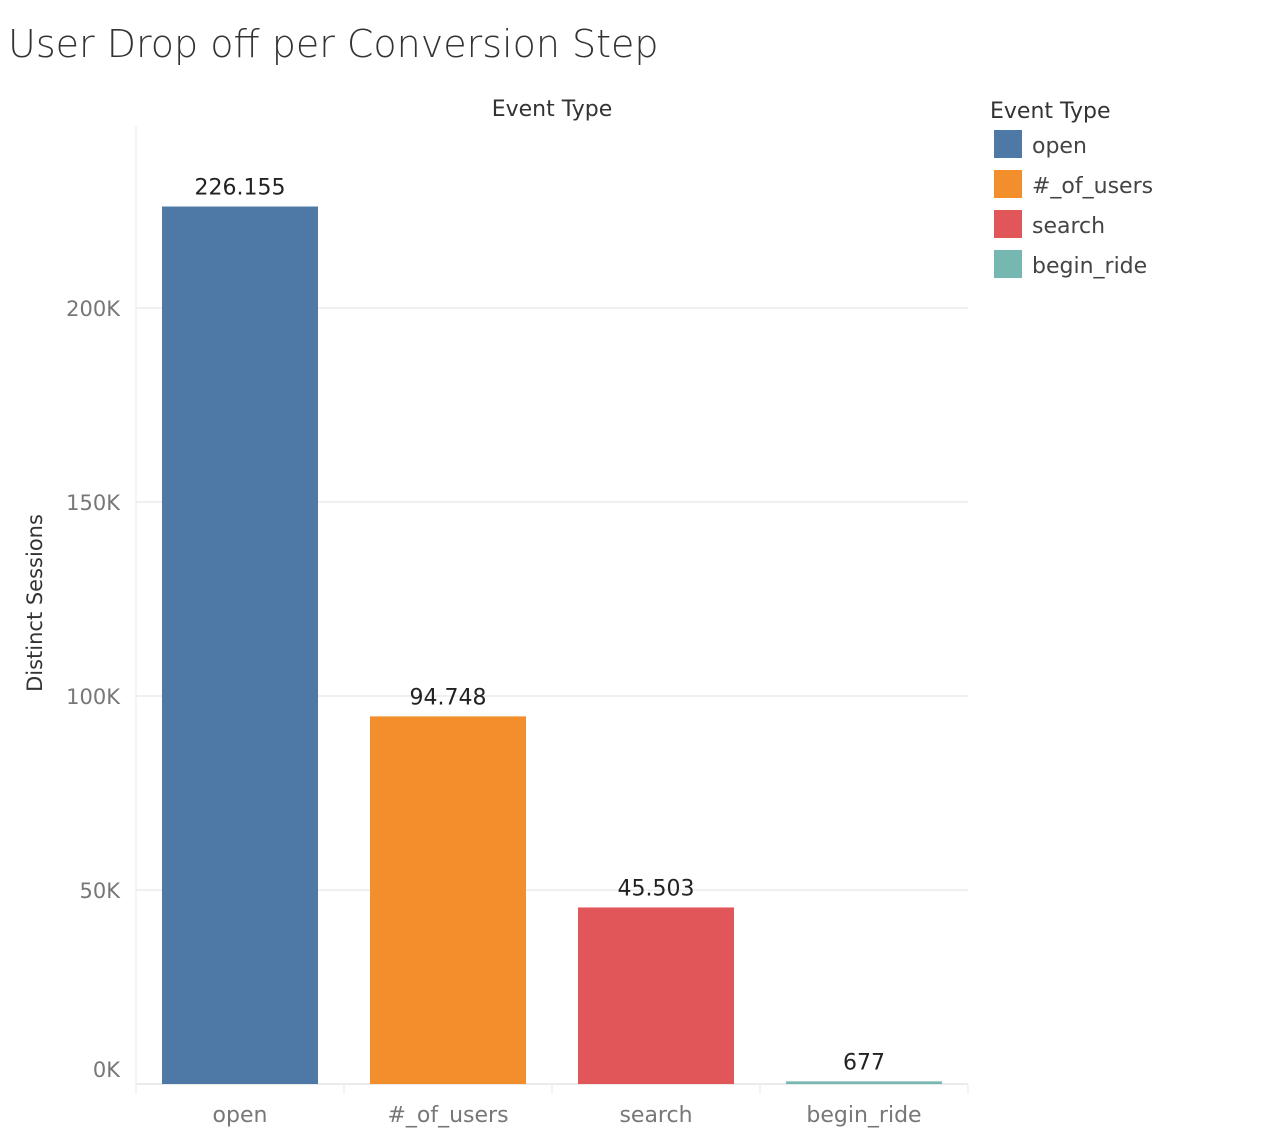  What do you see at coordinates (552, 109) in the screenshot?
I see `column-header: Event Type` at bounding box center [552, 109].